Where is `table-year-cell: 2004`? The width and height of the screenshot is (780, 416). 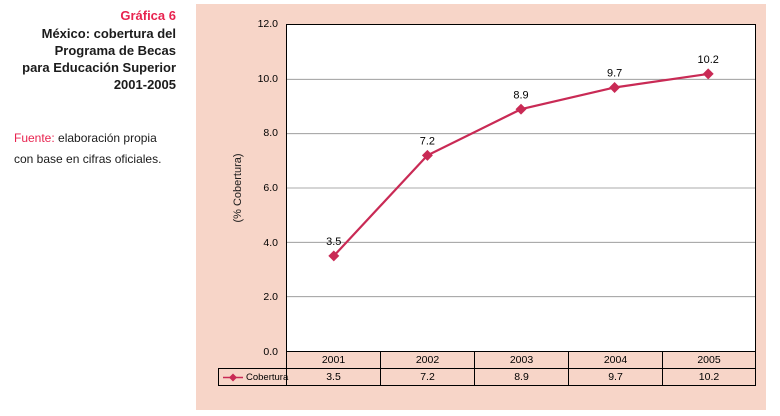
table-year-cell: 2004 is located at coordinates (615, 360).